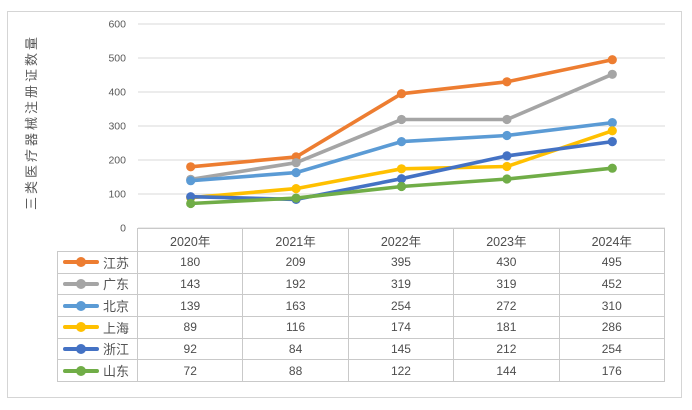  What do you see at coordinates (507, 263) in the screenshot?
I see `value-cell: 430` at bounding box center [507, 263].